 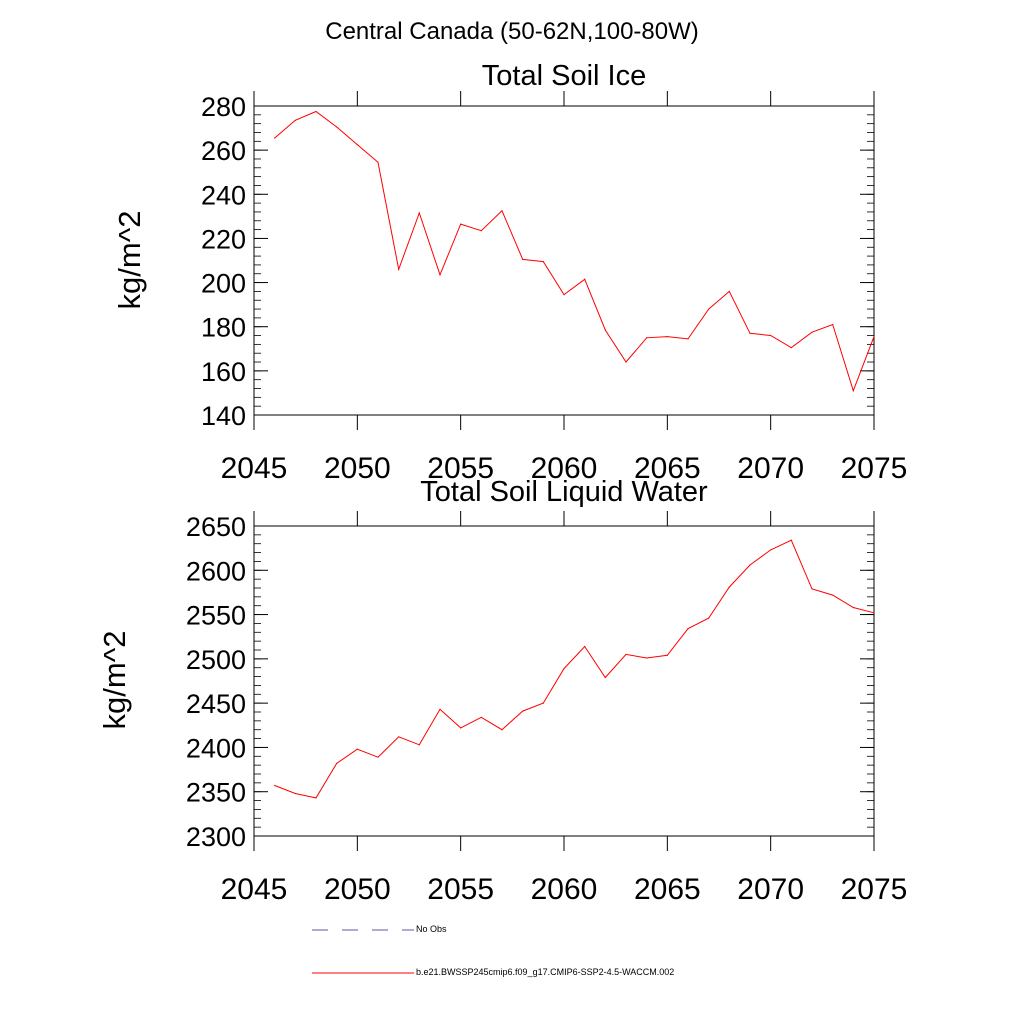 What do you see at coordinates (216, 660) in the screenshot?
I see `soil-liquid-water-ytick-label: 2500` at bounding box center [216, 660].